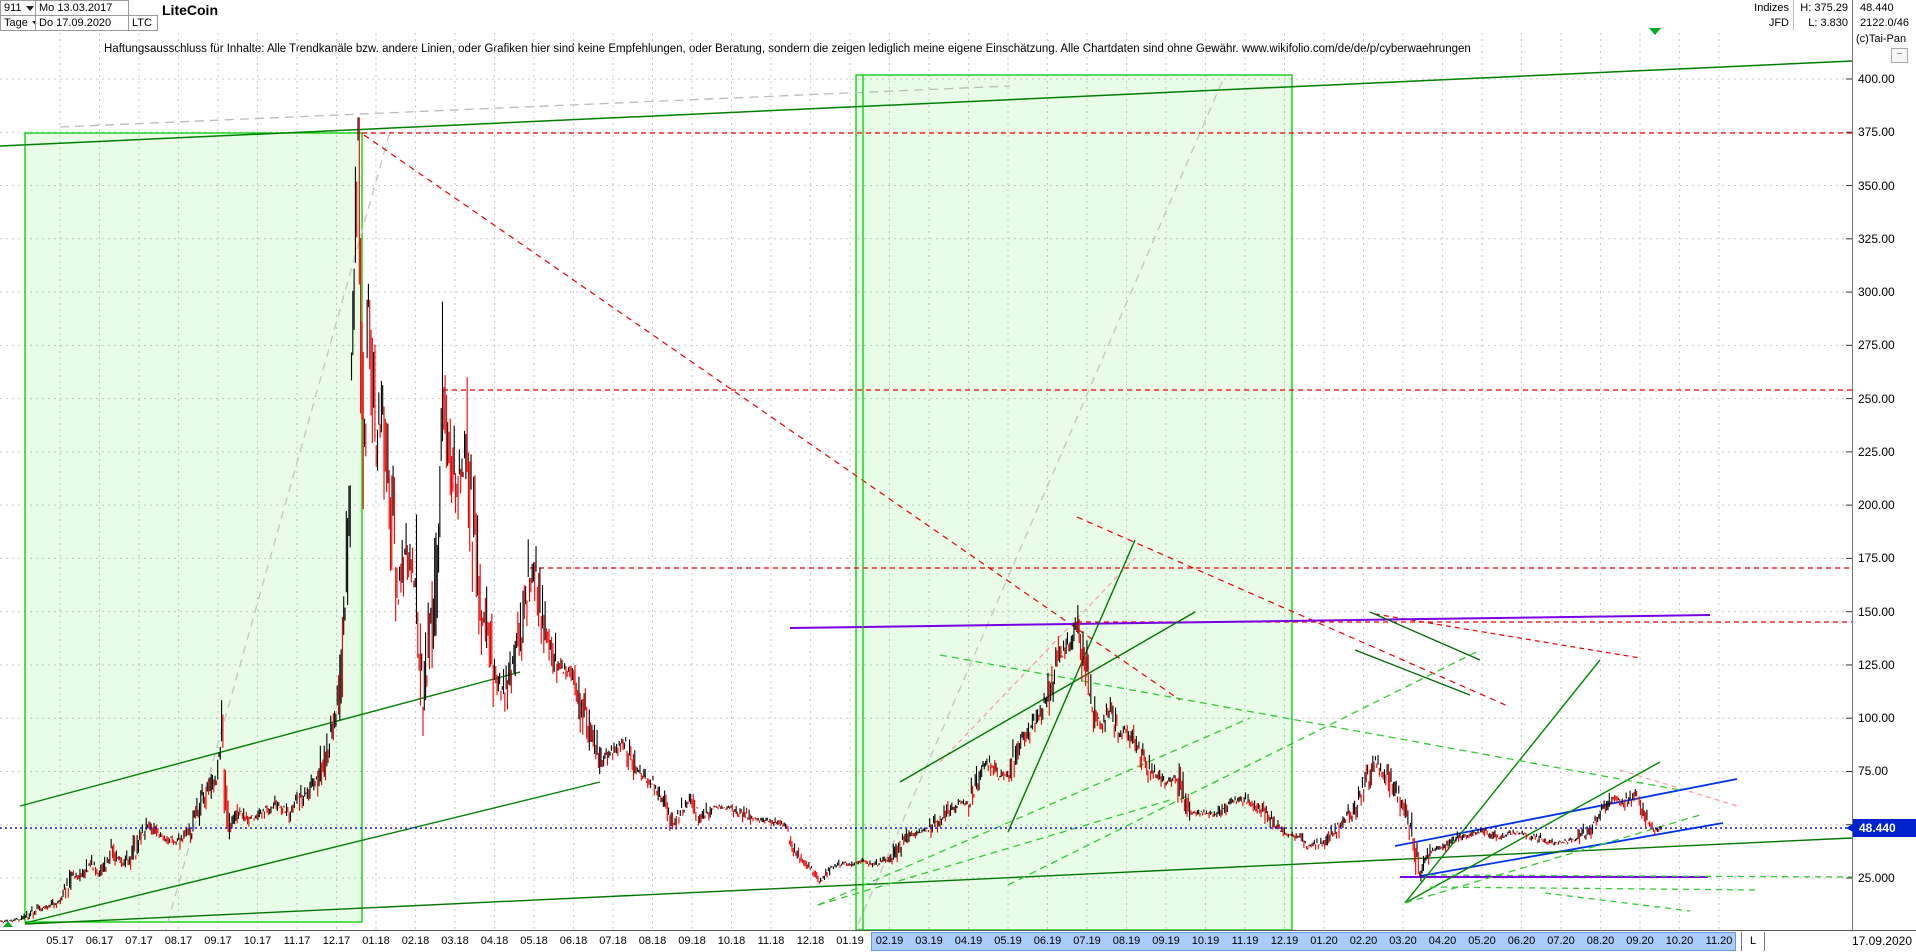 The width and height of the screenshot is (1916, 952). Describe the element at coordinates (1876, 664) in the screenshot. I see `y-axis-label: 125.00` at that location.